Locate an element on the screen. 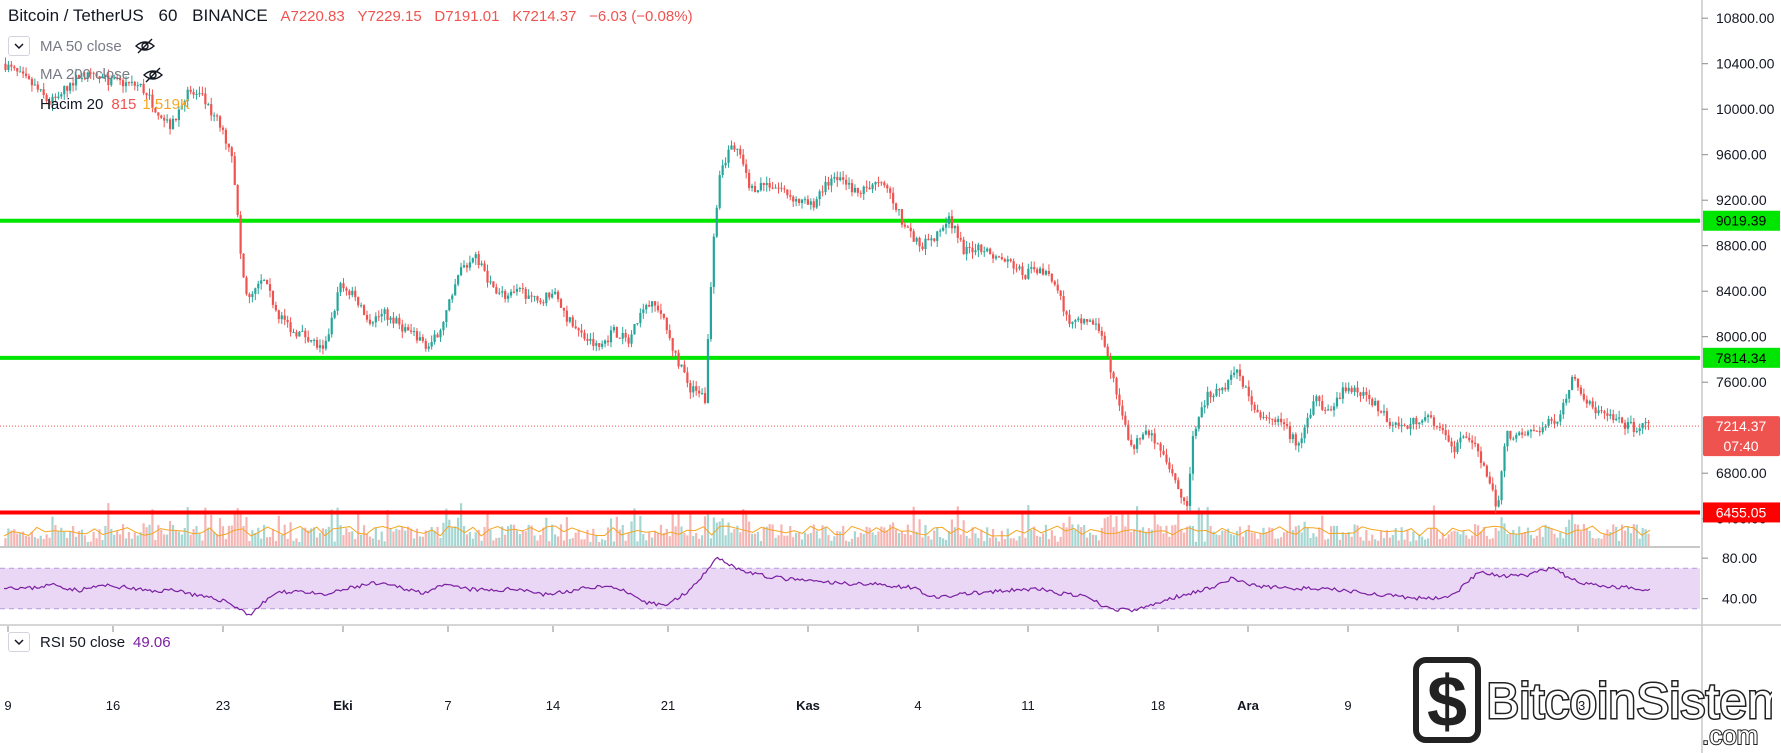  time-tick-label: 9 is located at coordinates (7, 705).